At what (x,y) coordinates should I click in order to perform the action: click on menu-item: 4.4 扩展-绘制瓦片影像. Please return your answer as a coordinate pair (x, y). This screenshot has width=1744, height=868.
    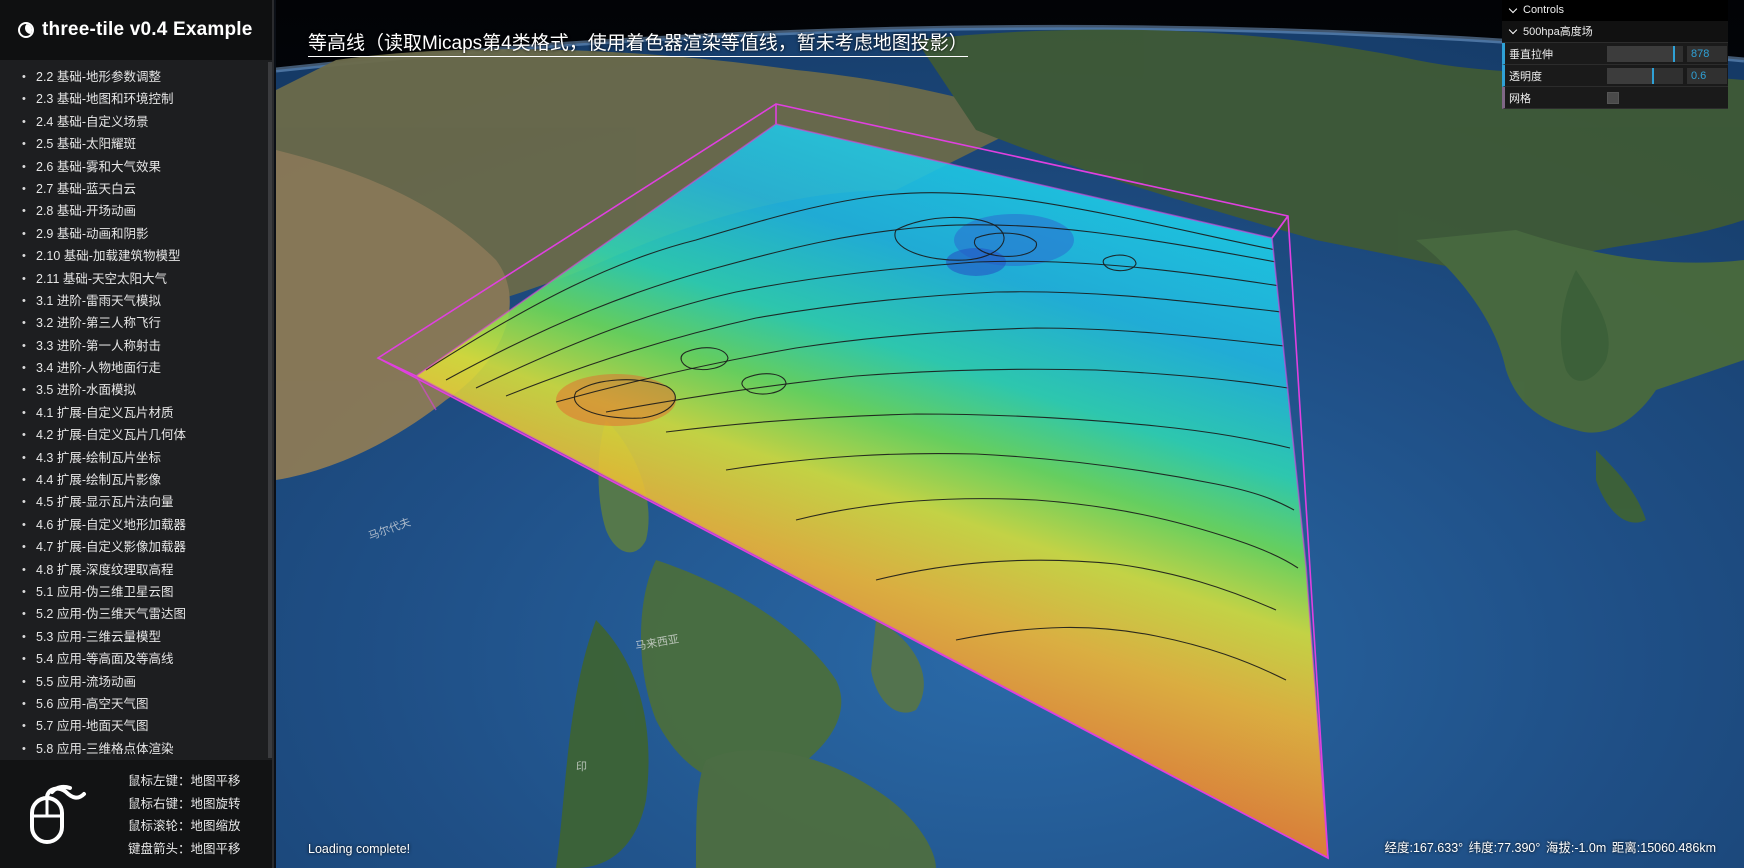
    Looking at the image, I should click on (146, 480).